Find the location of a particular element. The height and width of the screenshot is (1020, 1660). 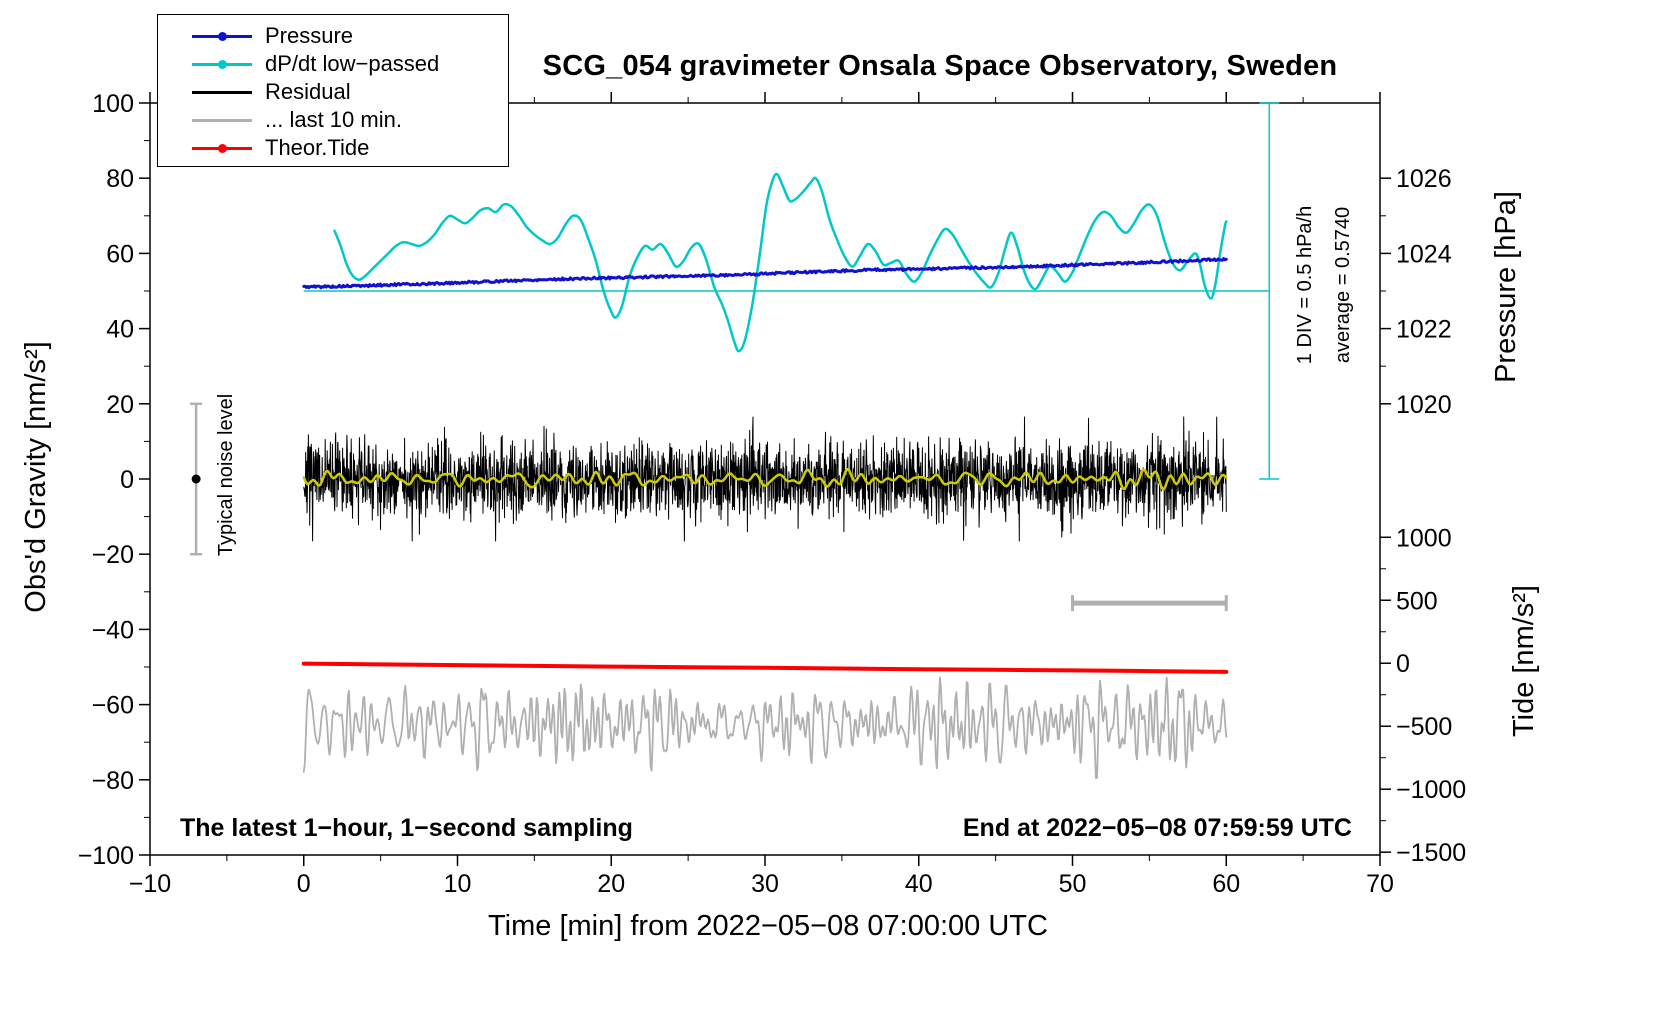

tick-label: 1026 is located at coordinates (1424, 179).